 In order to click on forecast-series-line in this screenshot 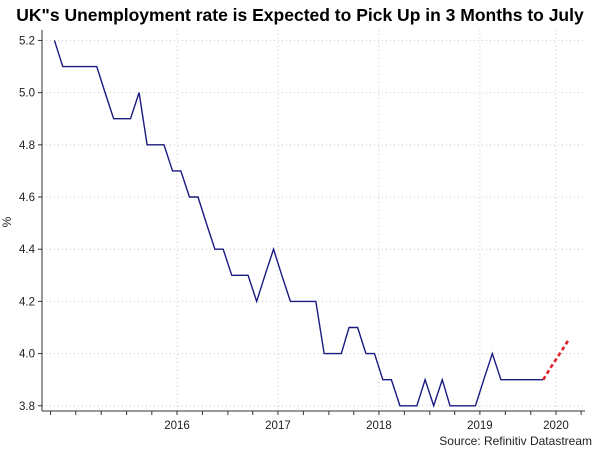, I will do `click(556, 360)`.